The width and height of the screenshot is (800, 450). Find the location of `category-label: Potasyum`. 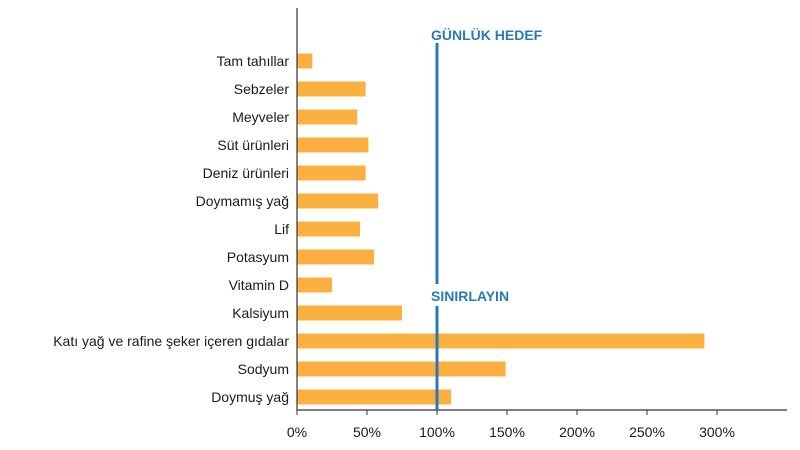

category-label: Potasyum is located at coordinates (258, 257).